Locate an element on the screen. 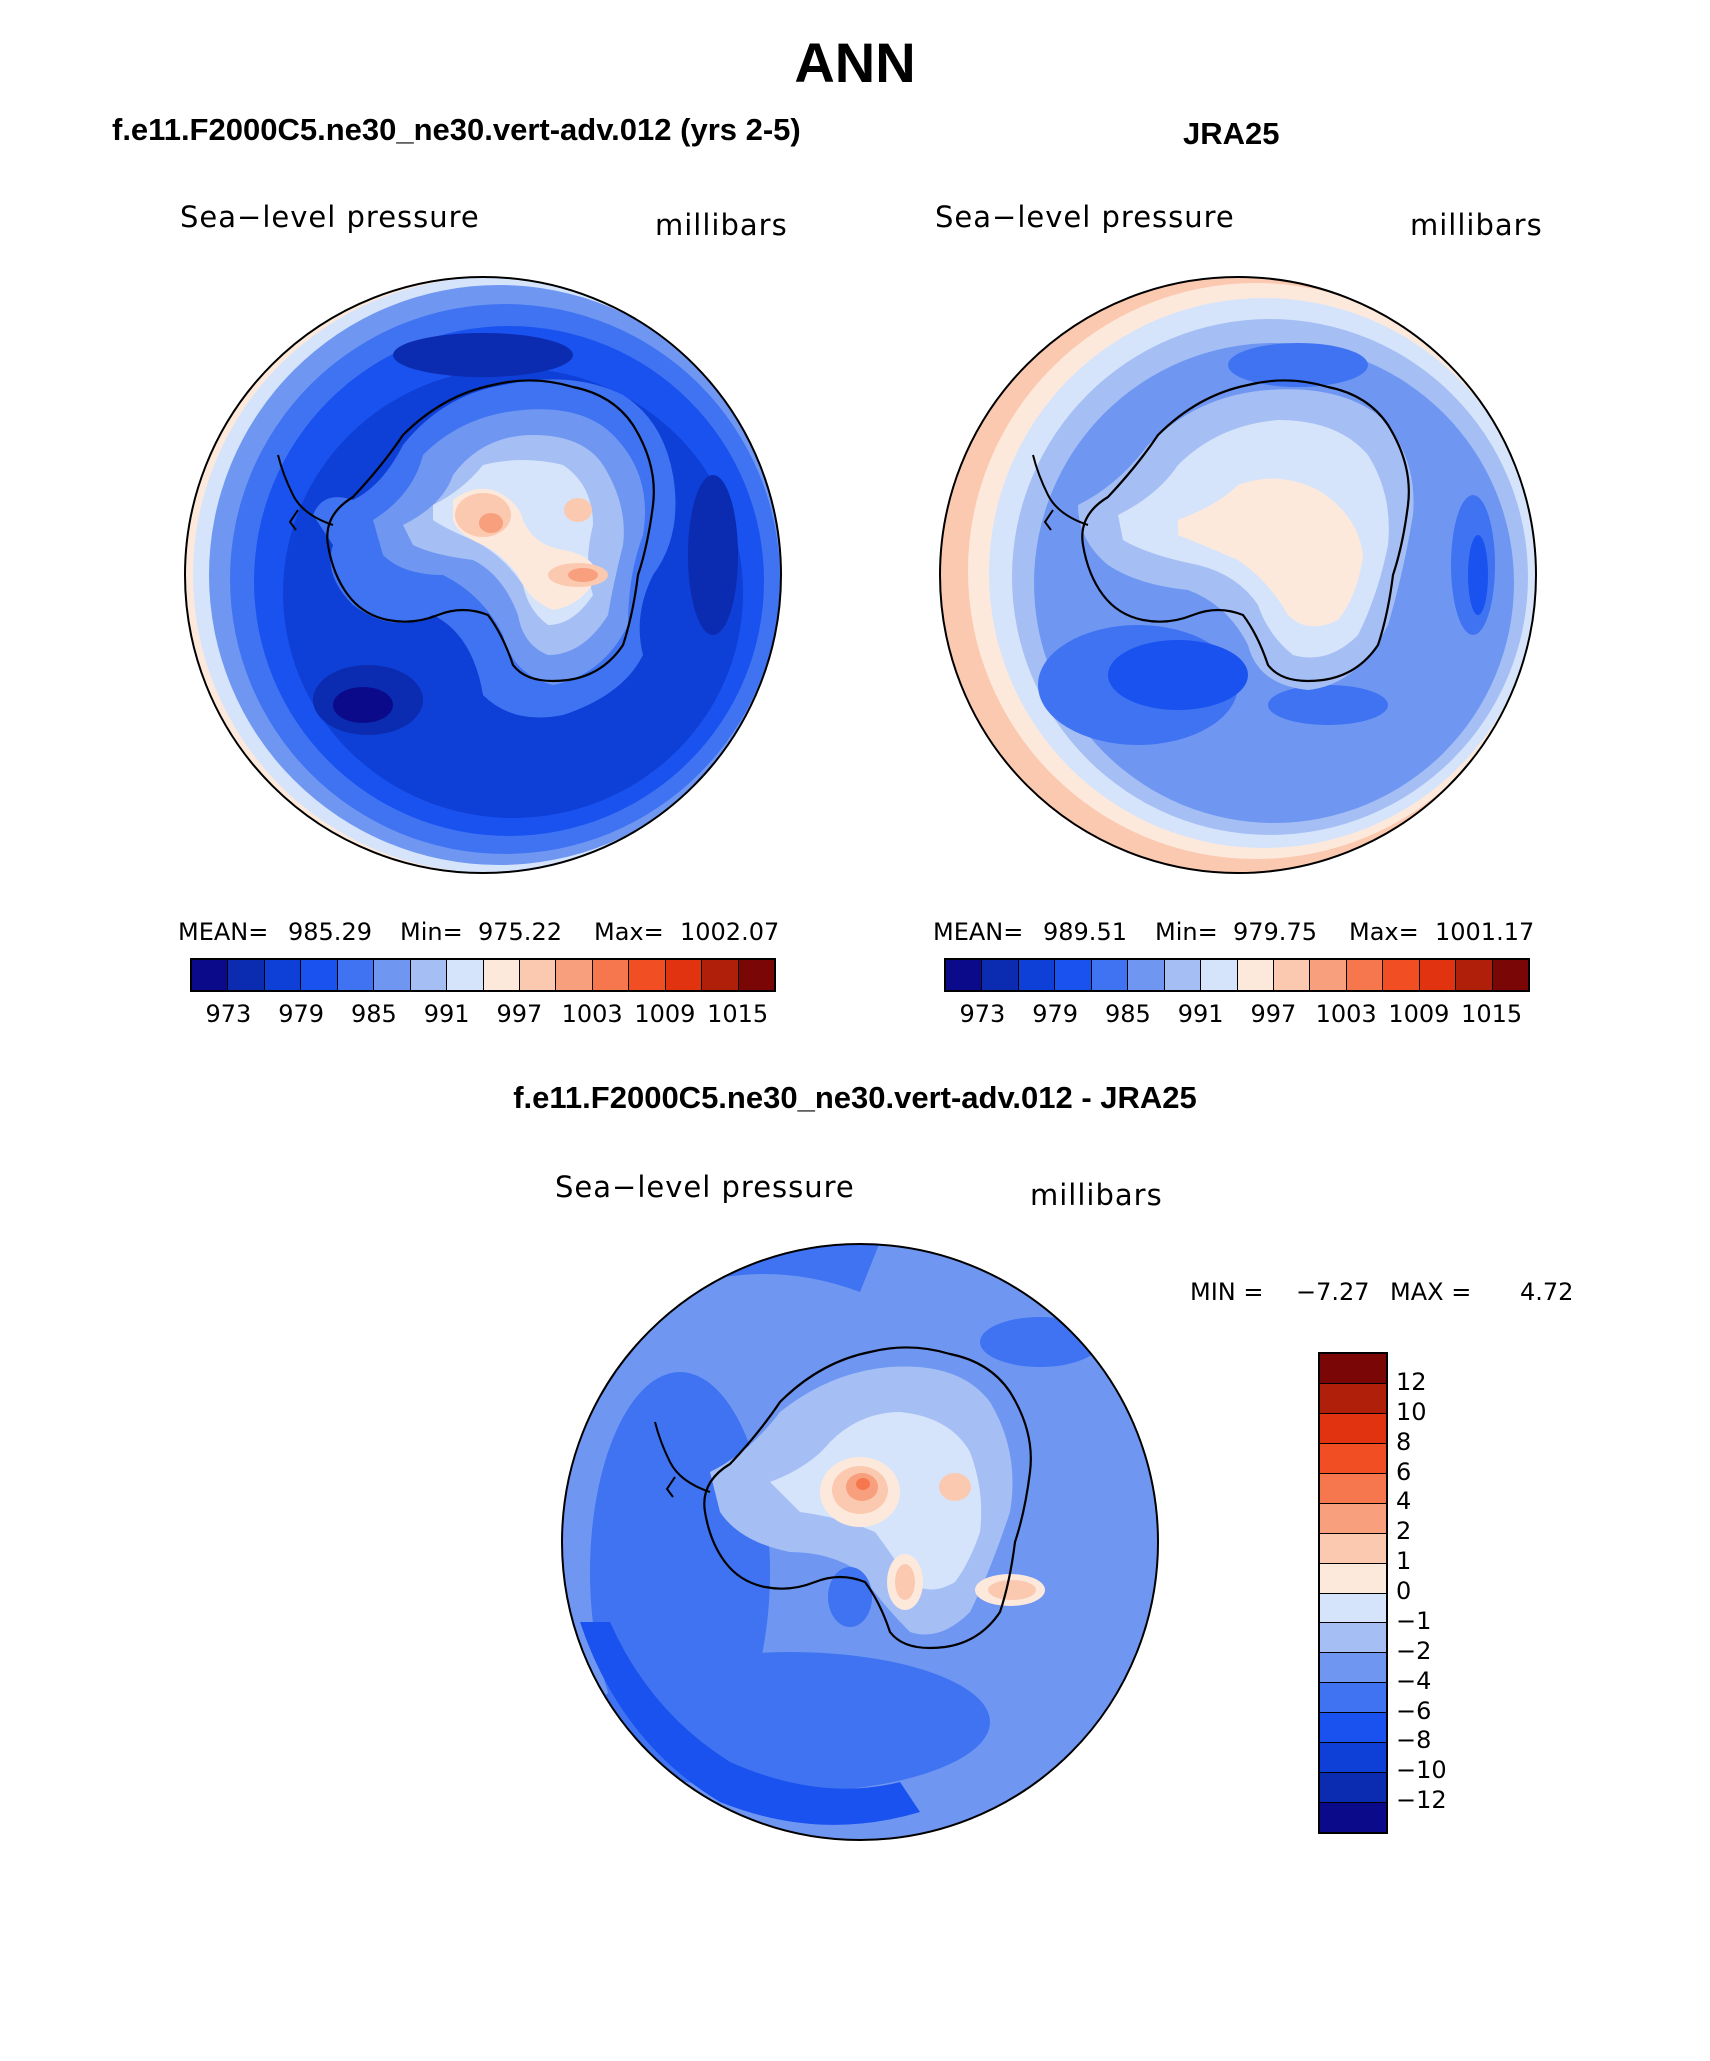  model-colorbar-tick-label: 979 is located at coordinates (301, 1014).